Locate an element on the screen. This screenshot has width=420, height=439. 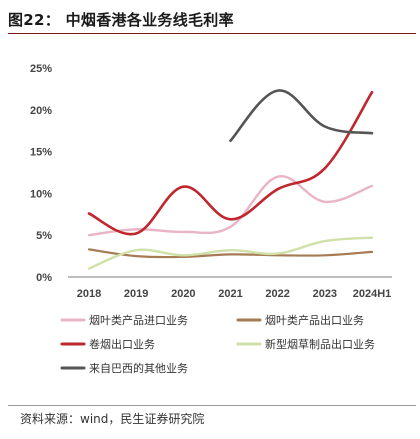
legend-item: 烟叶类产品出口业务 is located at coordinates (300, 320).